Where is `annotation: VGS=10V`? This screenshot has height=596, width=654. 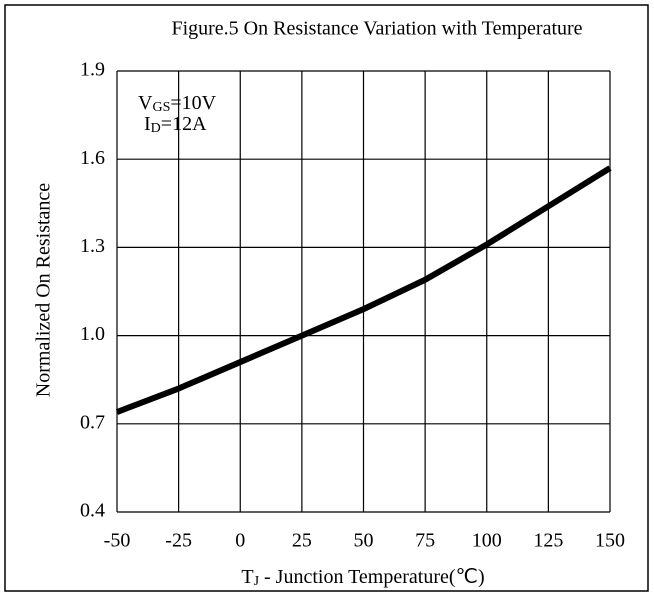
annotation: VGS=10V is located at coordinates (177, 104).